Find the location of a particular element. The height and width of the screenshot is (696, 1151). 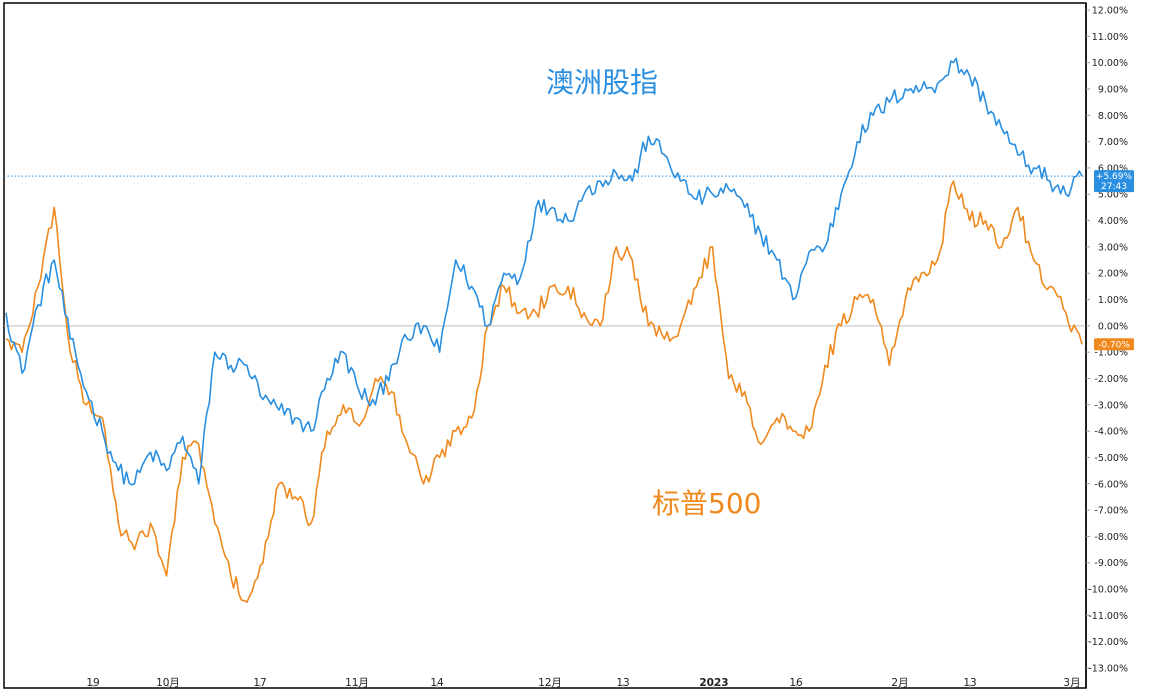

x-tick-label: 2月 is located at coordinates (899, 683).